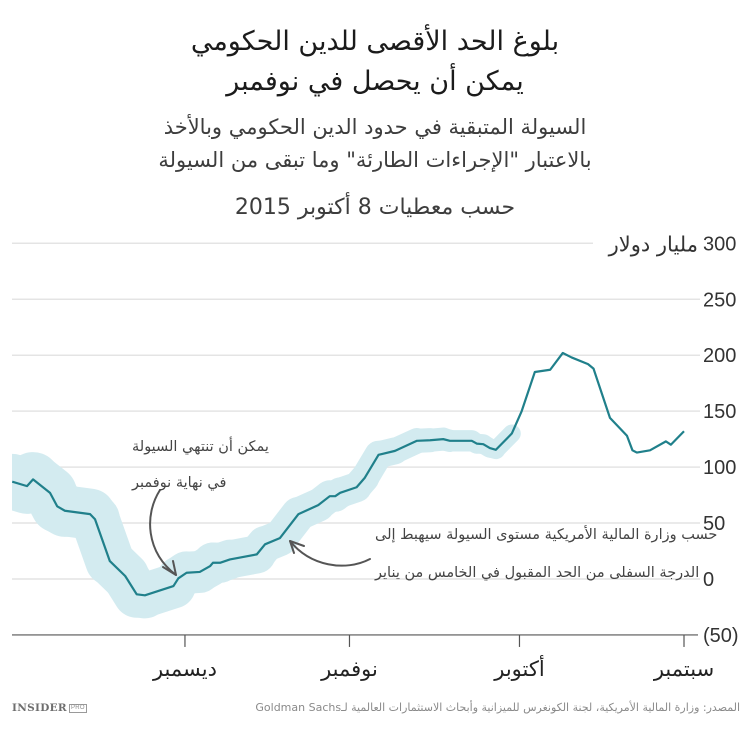 The image size is (750, 729). I want to click on annotation-1-line-2: في نهاية نوفمبر, so click(179, 483).